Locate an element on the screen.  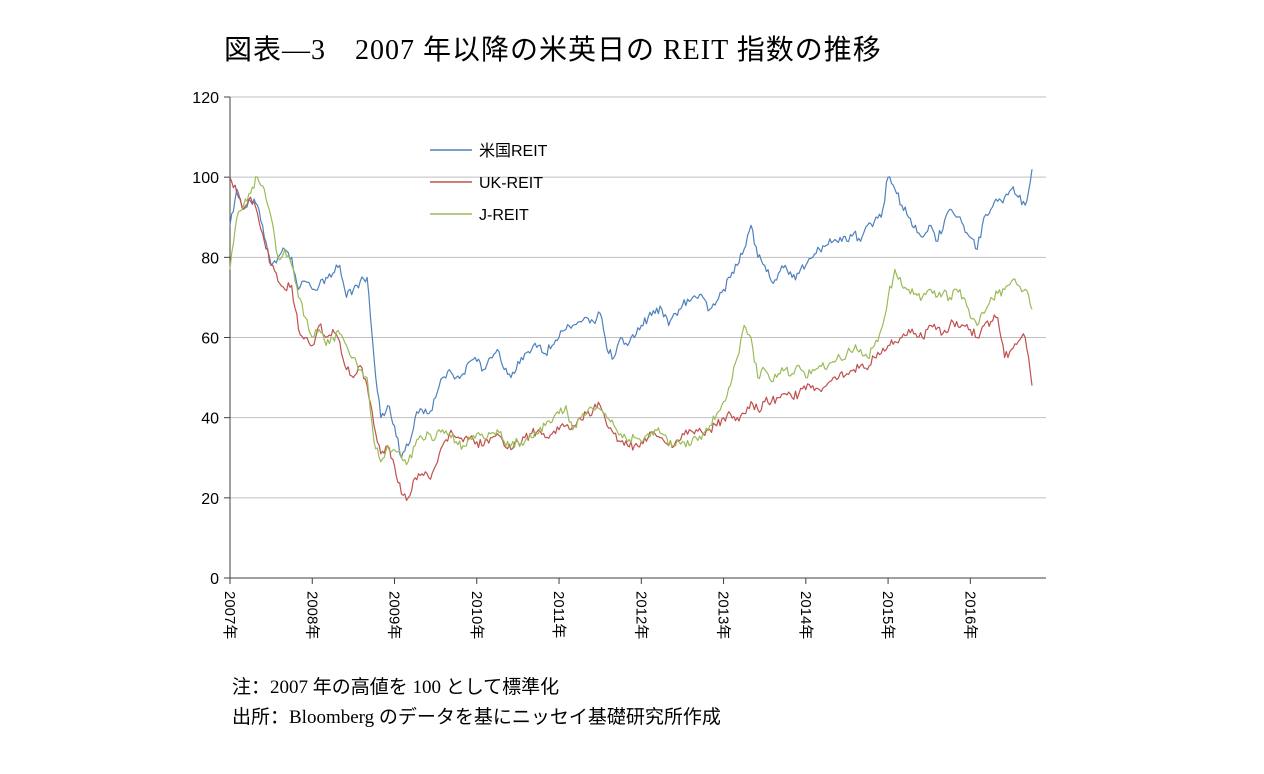
y-tick-label: 40 is located at coordinates (210, 419).